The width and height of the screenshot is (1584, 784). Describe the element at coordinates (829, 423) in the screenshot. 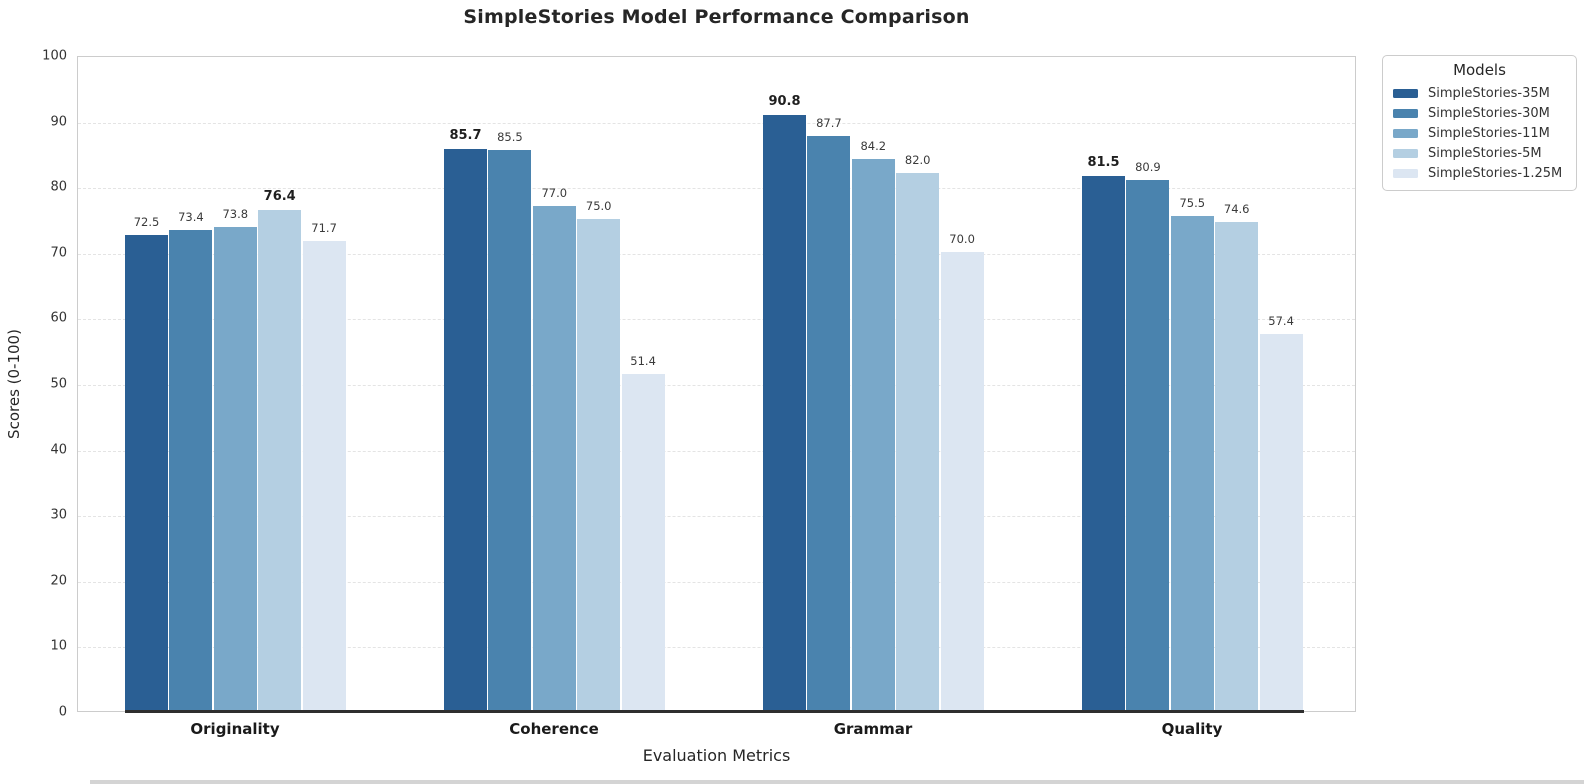

I see `bar-grammar-SimpleStories-30M` at that location.